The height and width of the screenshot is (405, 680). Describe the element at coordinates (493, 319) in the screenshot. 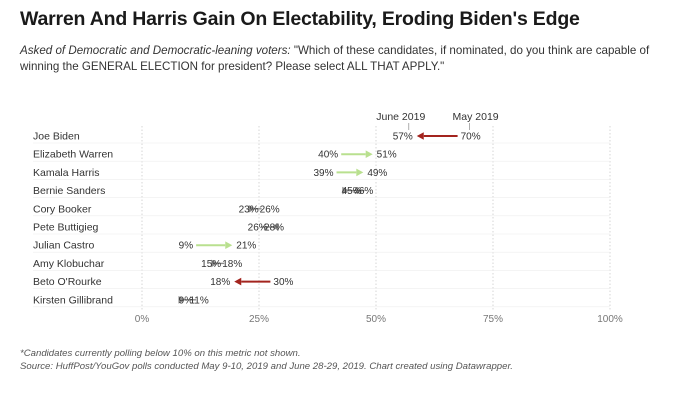

I see `x-tick-label: 75%` at that location.